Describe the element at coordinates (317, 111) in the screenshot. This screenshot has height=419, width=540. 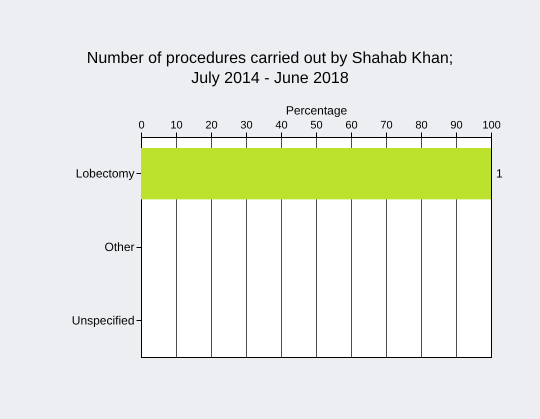
I see `x-axis-title: Percentage` at that location.